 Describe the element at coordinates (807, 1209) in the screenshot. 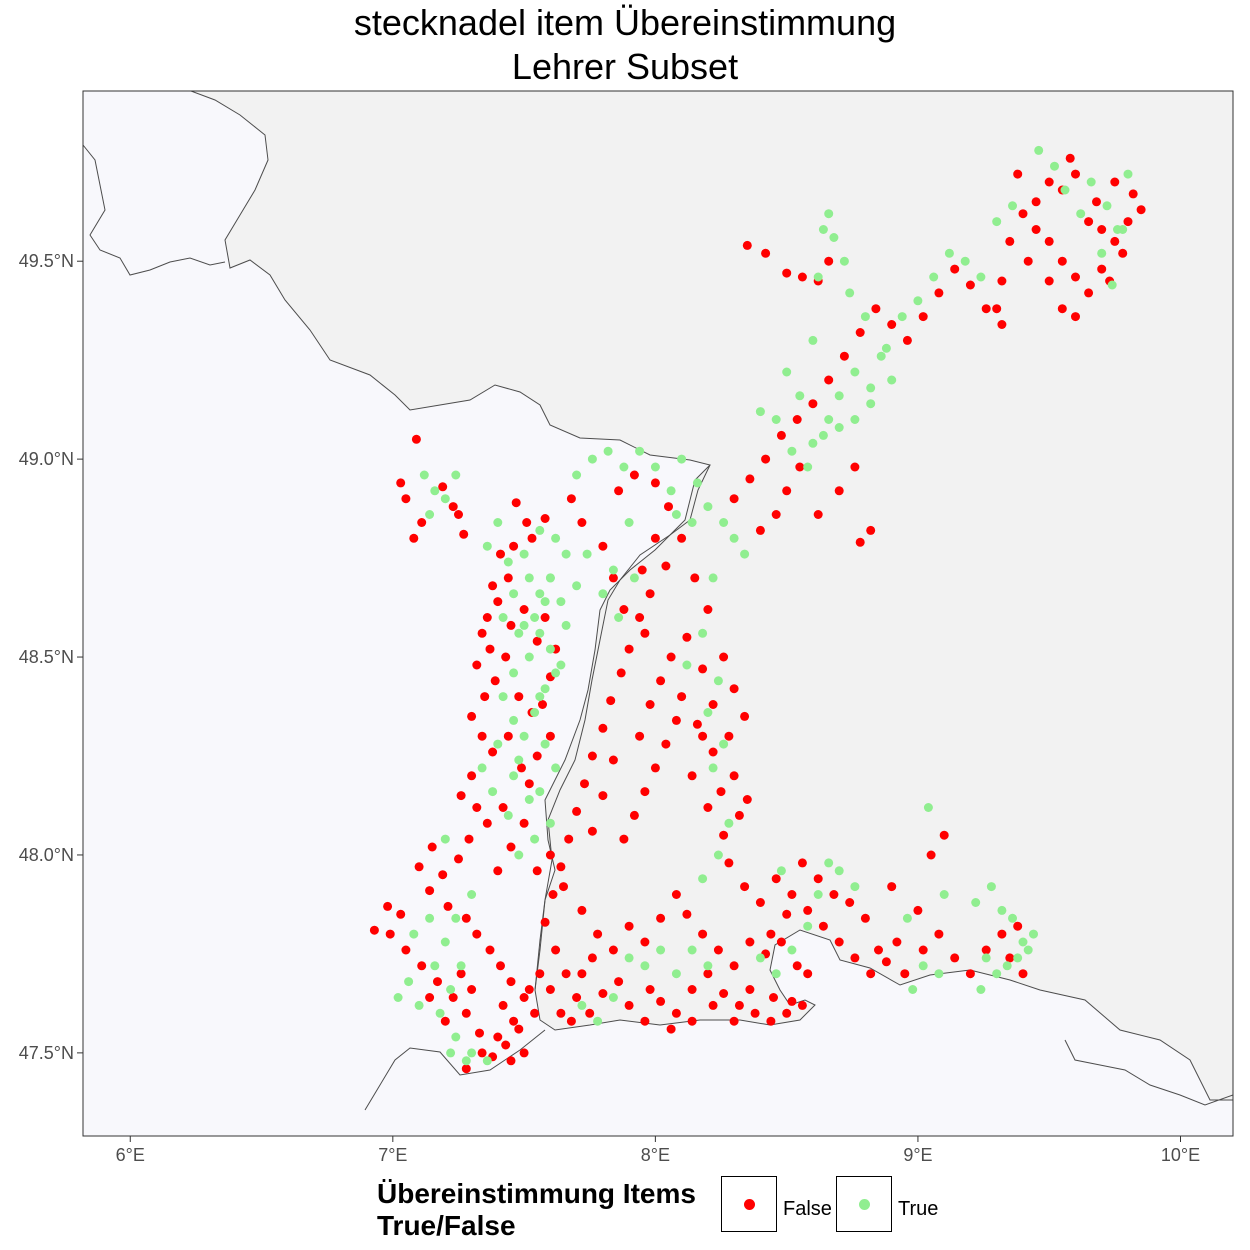

I see `legend-label-false: False` at that location.